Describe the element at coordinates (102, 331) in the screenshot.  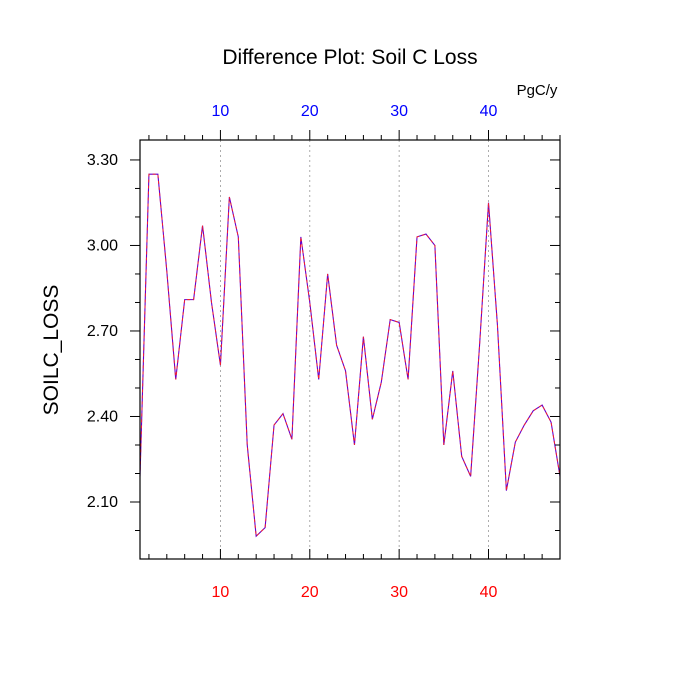
I see `y-tick-label: 2.70` at that location.